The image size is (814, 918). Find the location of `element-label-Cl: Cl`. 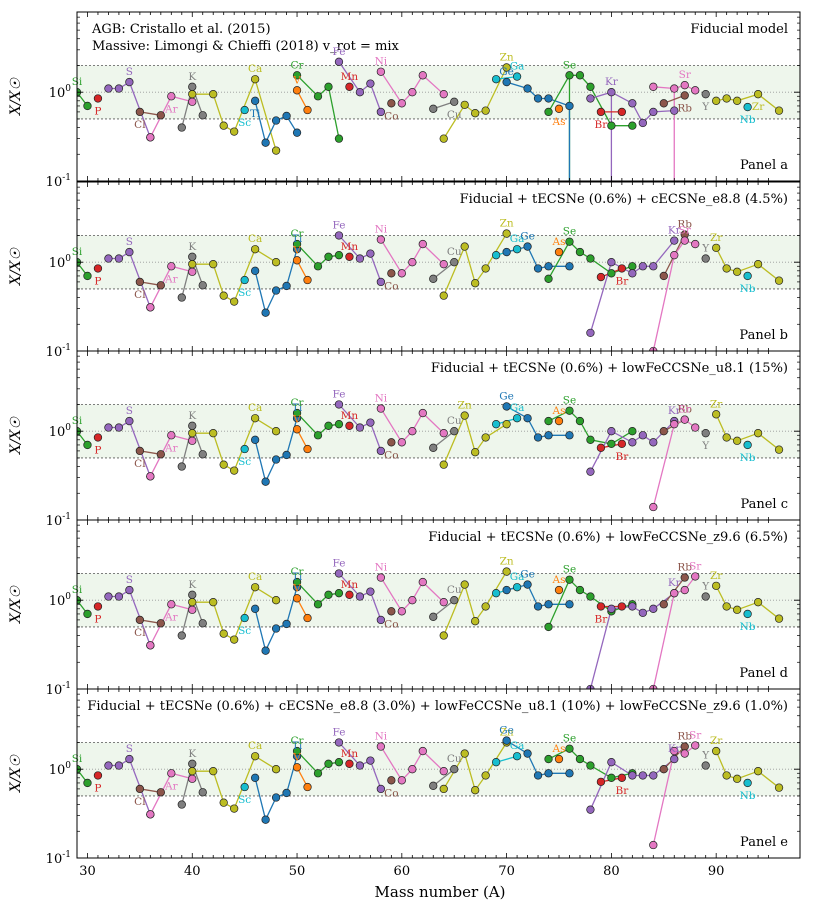

element-label-Cl: Cl is located at coordinates (140, 633).